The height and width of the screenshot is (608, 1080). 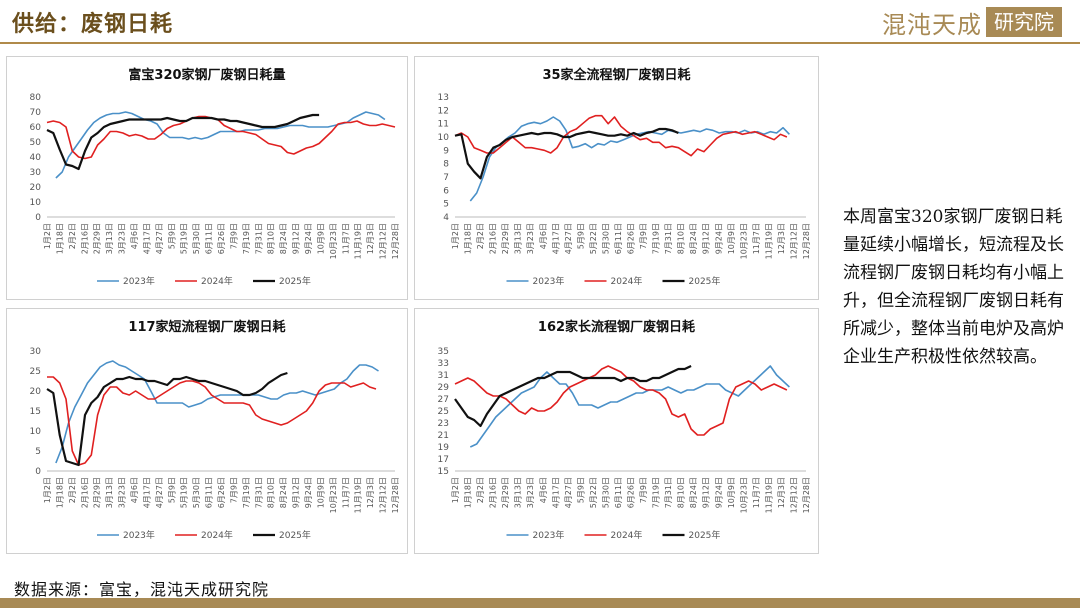 I want to click on y-tick-label: 60, so click(x=36, y=128).